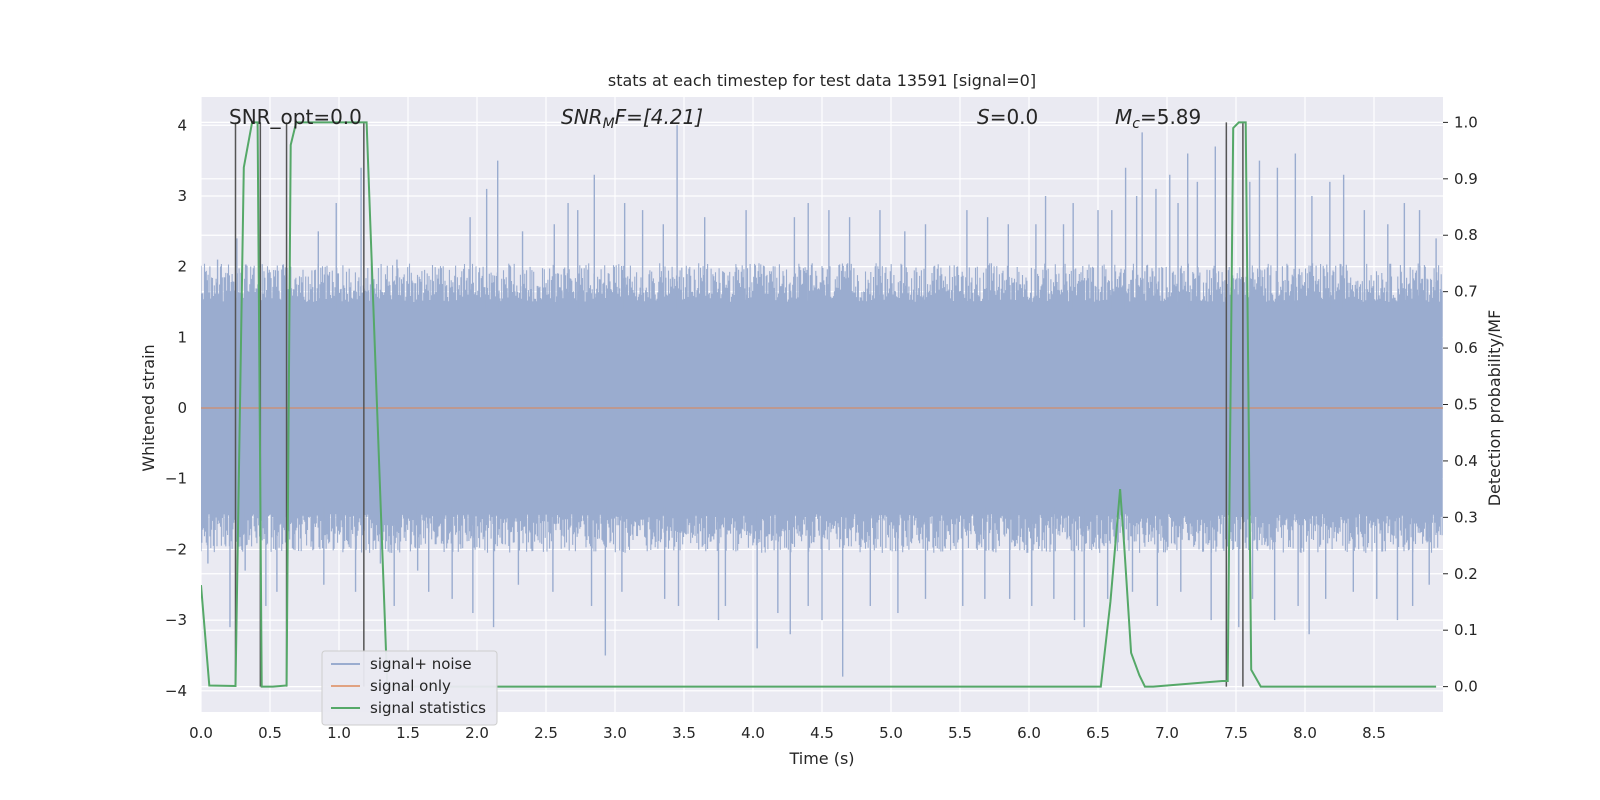  I want to click on x-tick-label: 4.5, so click(822, 733).